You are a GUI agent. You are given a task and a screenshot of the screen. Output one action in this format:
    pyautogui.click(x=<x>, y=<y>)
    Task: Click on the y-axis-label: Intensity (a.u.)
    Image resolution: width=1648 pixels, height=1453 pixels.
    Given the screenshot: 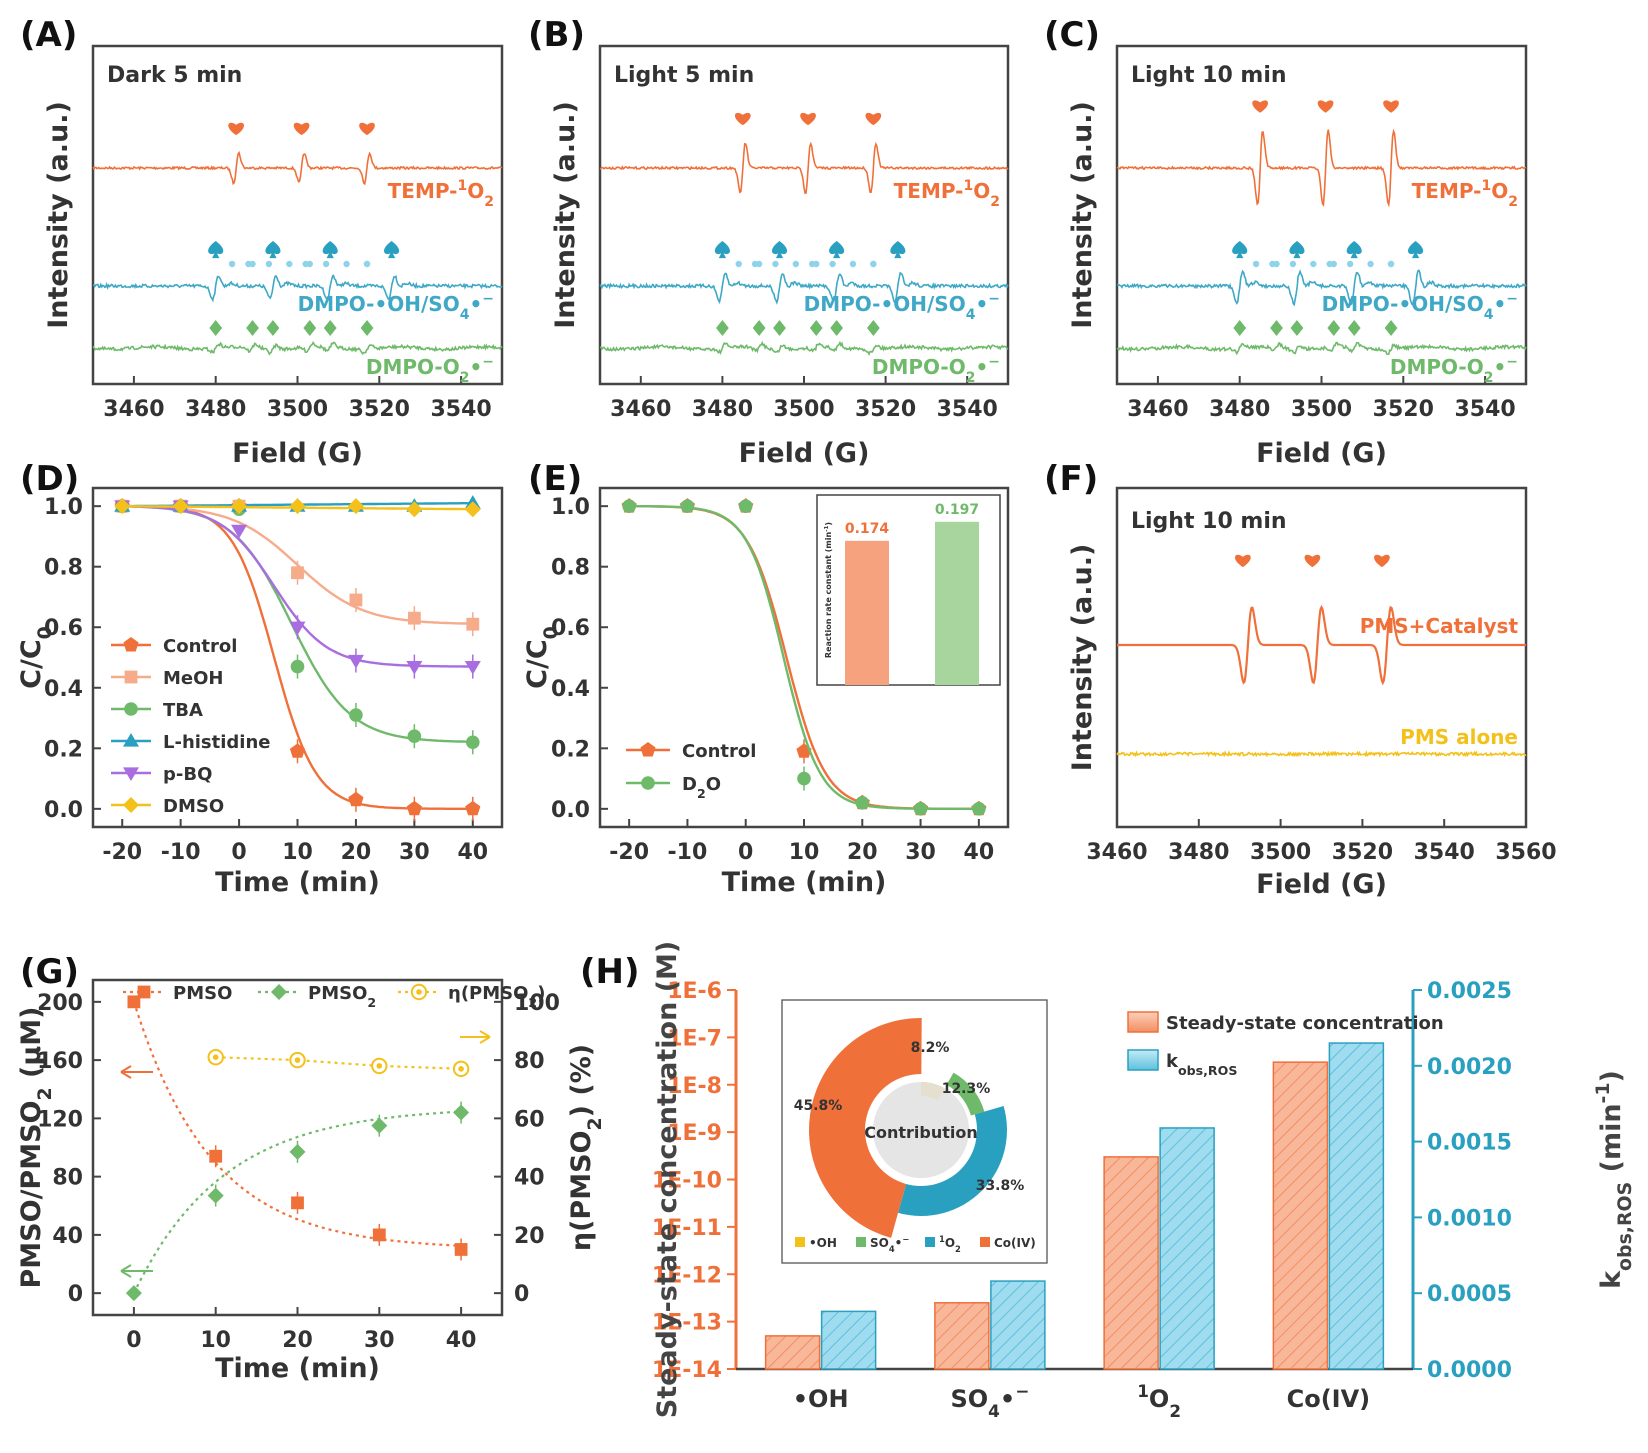 What is the action you would take?
    pyautogui.click(x=1082, y=658)
    